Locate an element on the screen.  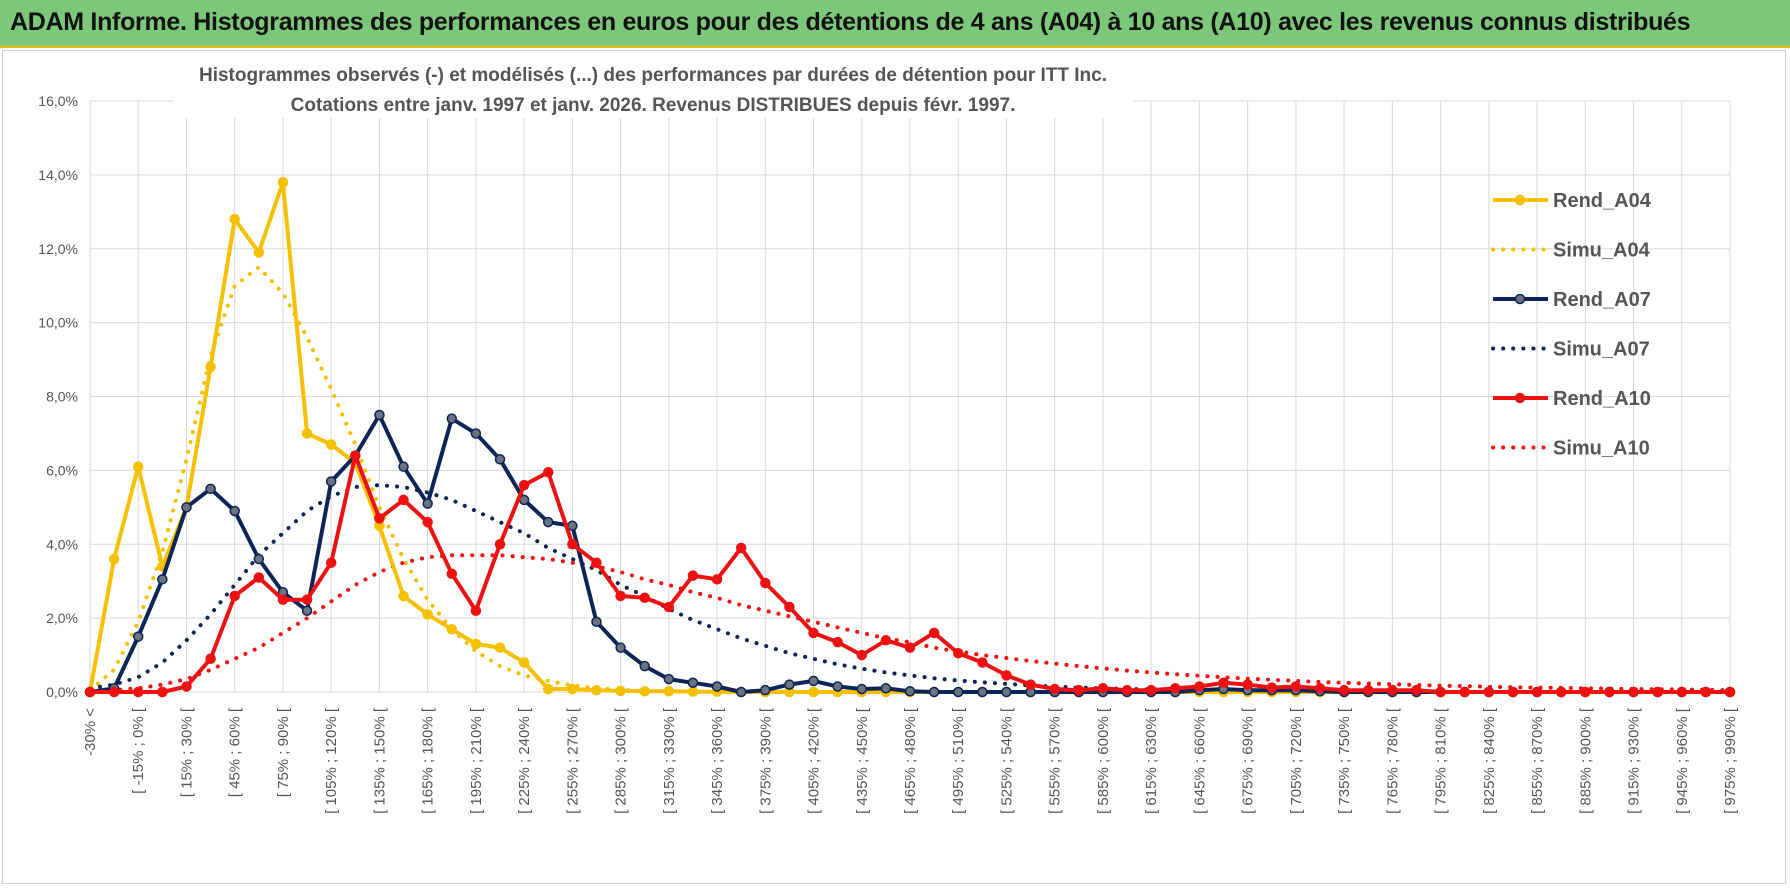
x-tick-label: [ 435% ; 450% [ is located at coordinates (862, 760).